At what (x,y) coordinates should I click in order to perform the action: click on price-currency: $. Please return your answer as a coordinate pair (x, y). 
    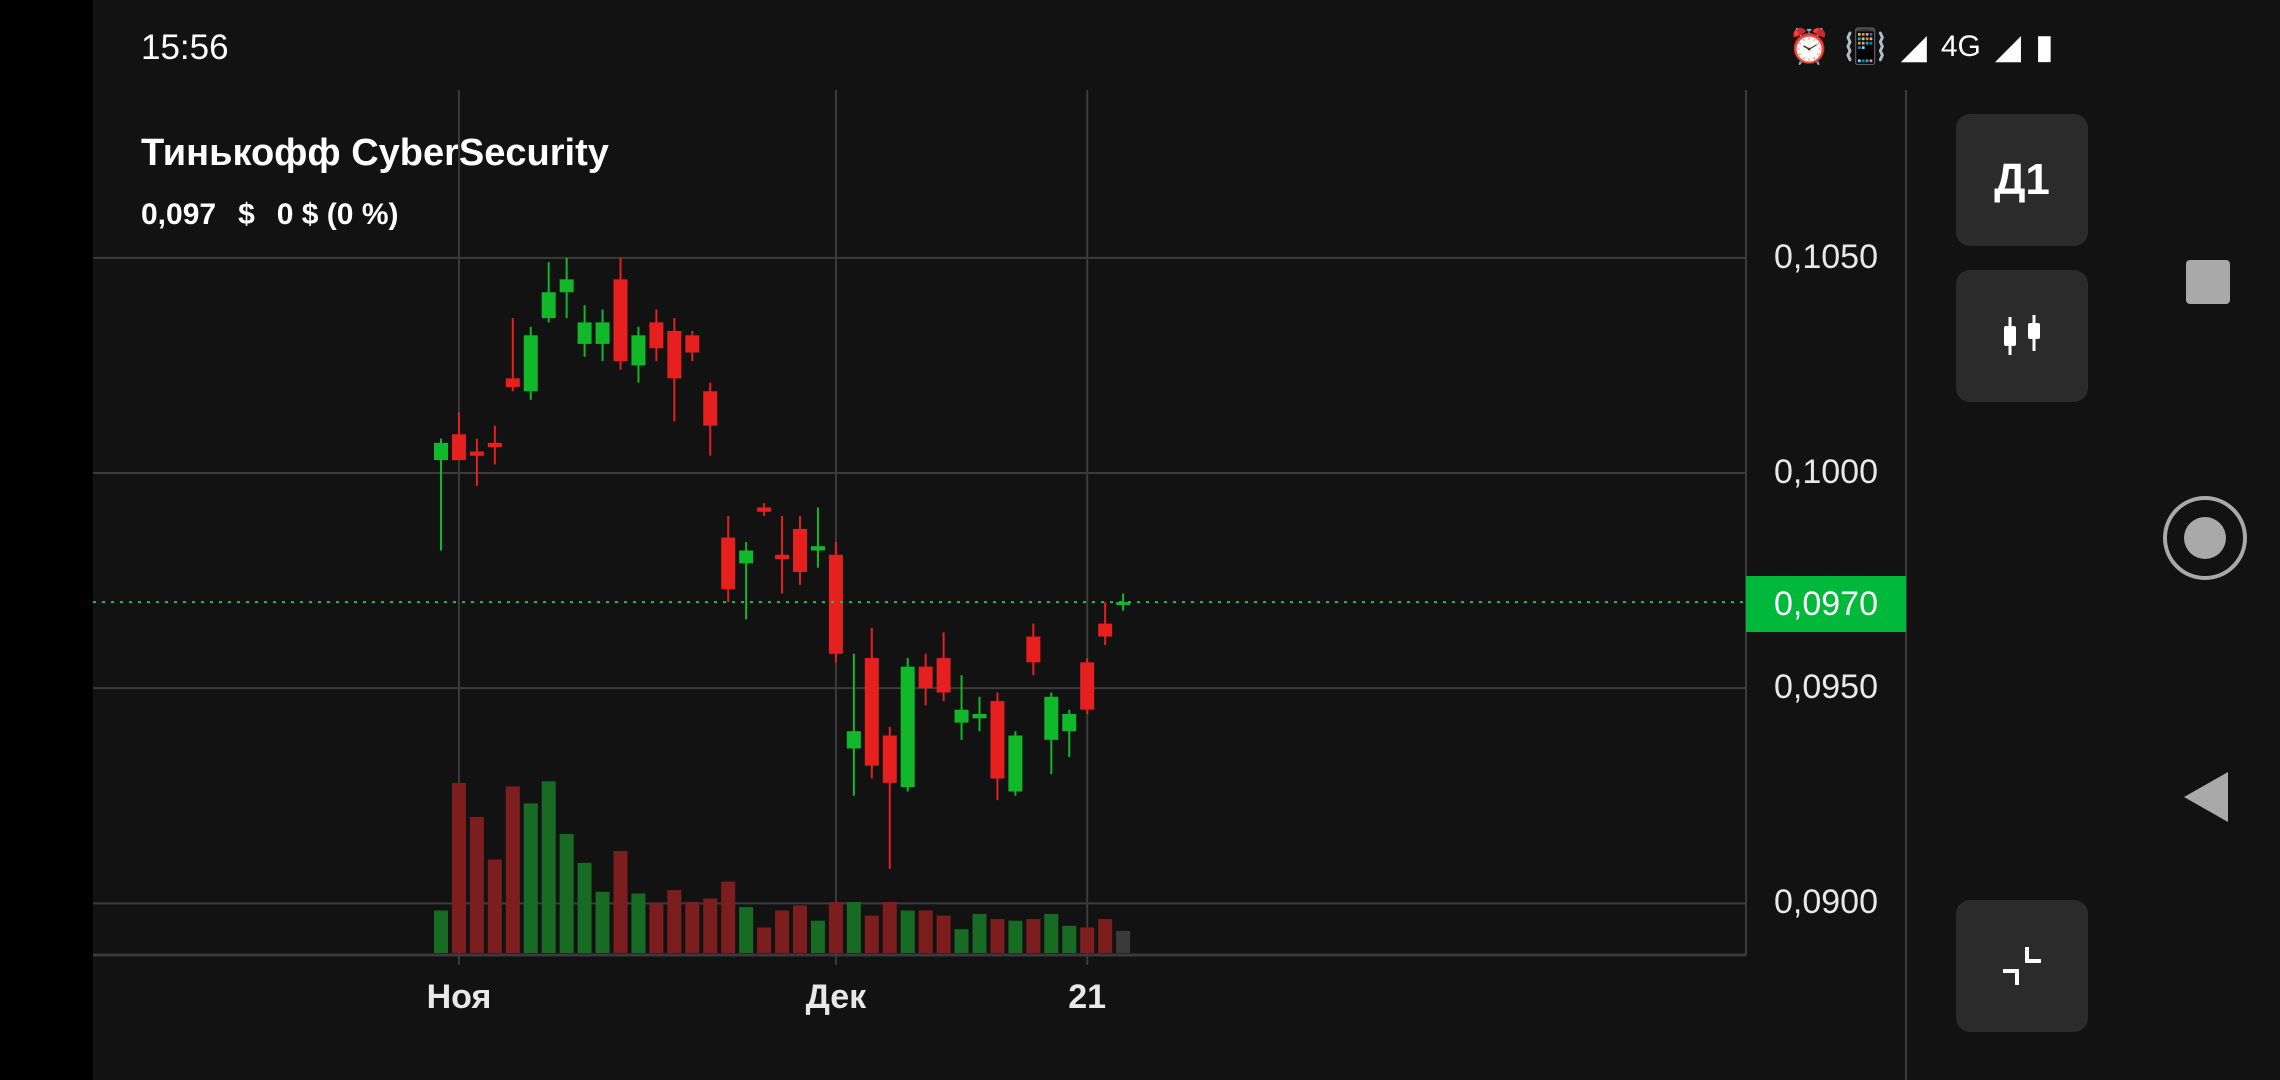
    Looking at the image, I should click on (246, 214).